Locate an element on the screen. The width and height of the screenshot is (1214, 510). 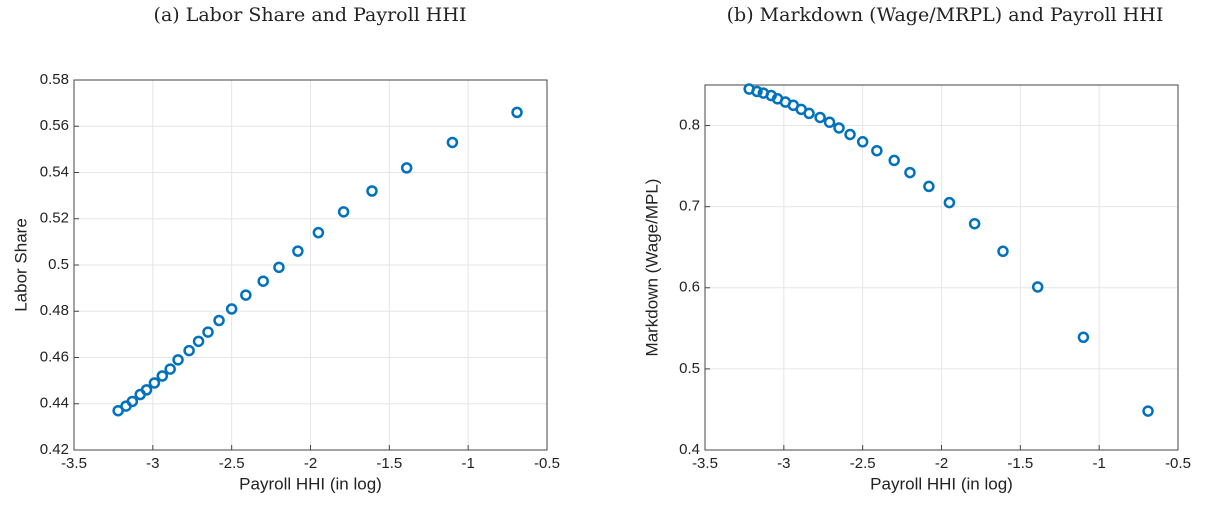
y-tick-label: 0.4 is located at coordinates (689, 449).